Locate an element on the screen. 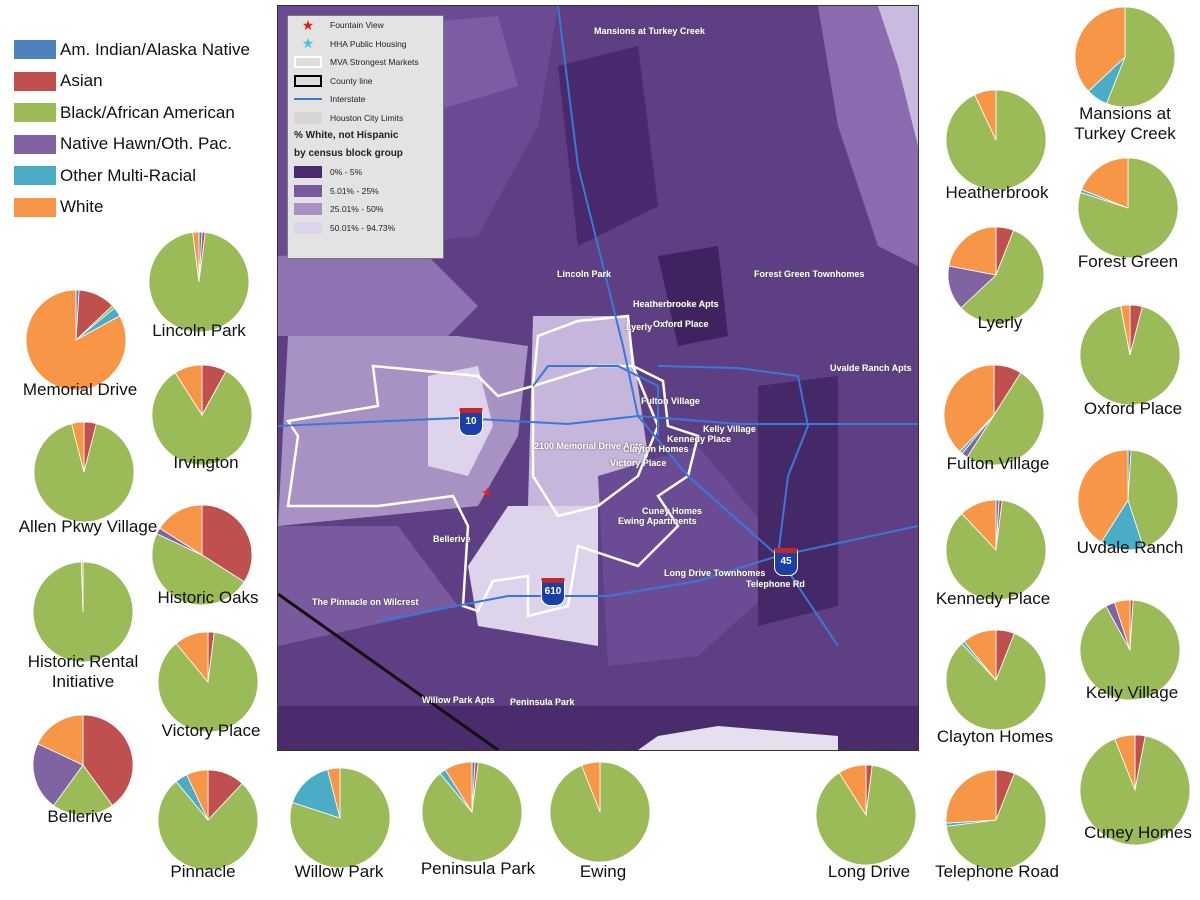  pie-label: Peninsula Park is located at coordinates (478, 868).